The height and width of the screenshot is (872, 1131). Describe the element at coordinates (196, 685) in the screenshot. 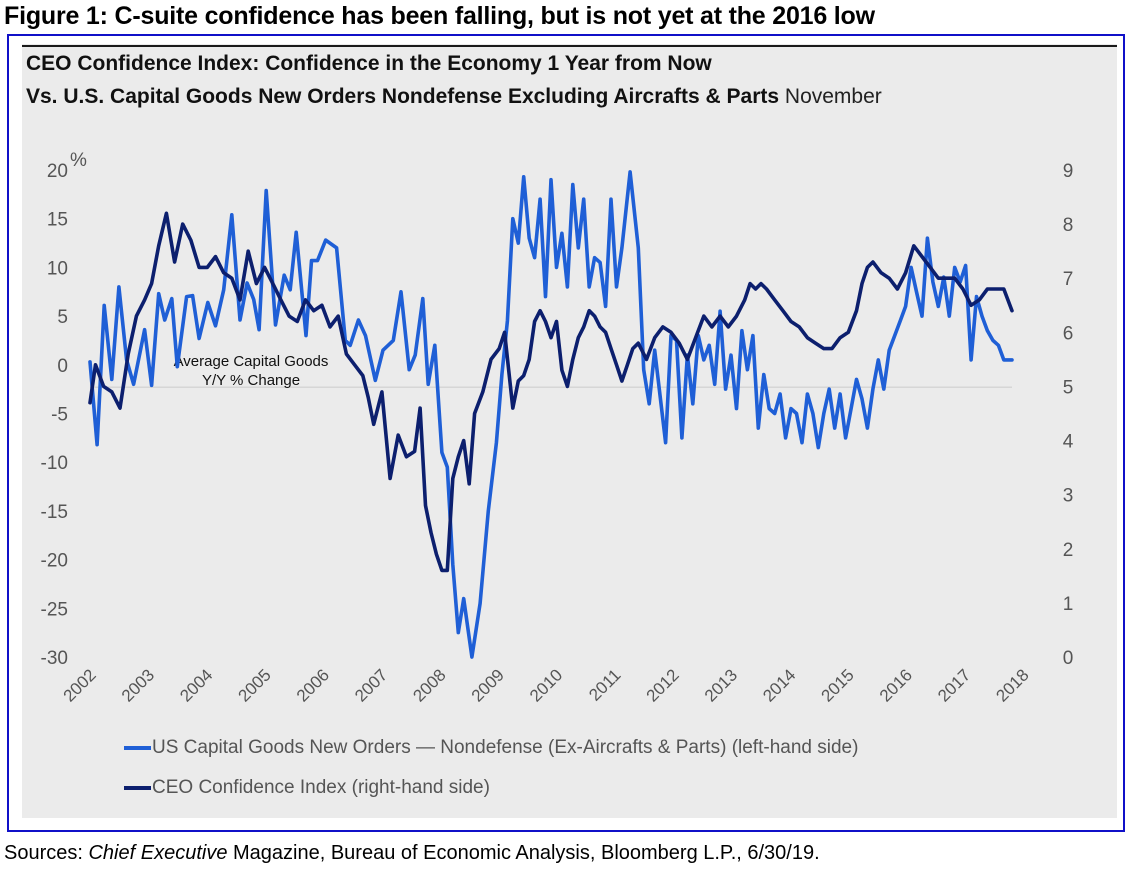

I see `x-tick-label: 2004` at that location.